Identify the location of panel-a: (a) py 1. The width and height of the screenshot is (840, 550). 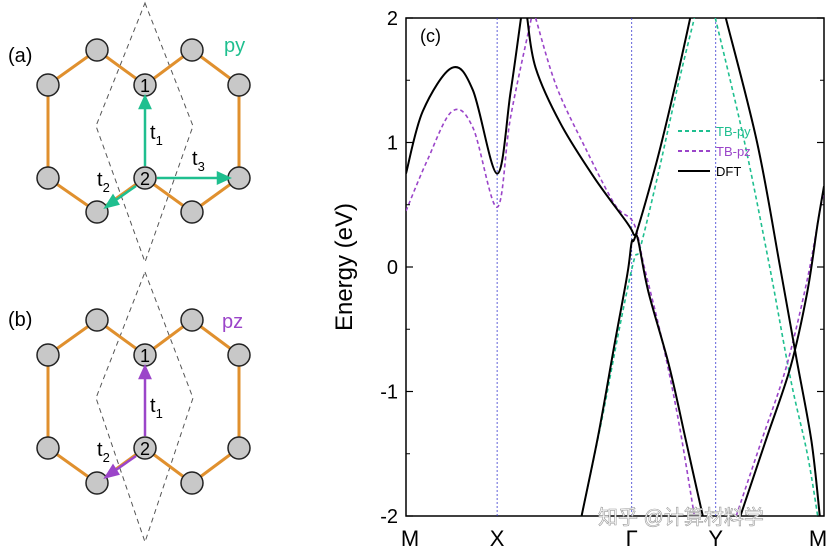
(129, 132).